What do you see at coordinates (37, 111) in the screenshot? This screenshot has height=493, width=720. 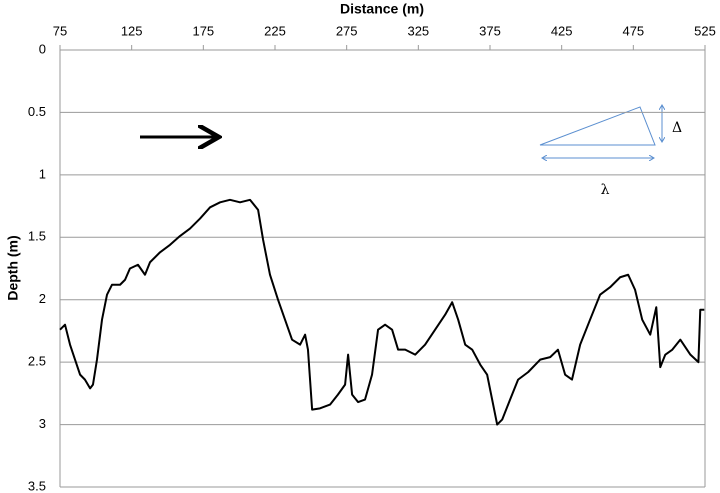 I see `y-tick-label: 0.5` at bounding box center [37, 111].